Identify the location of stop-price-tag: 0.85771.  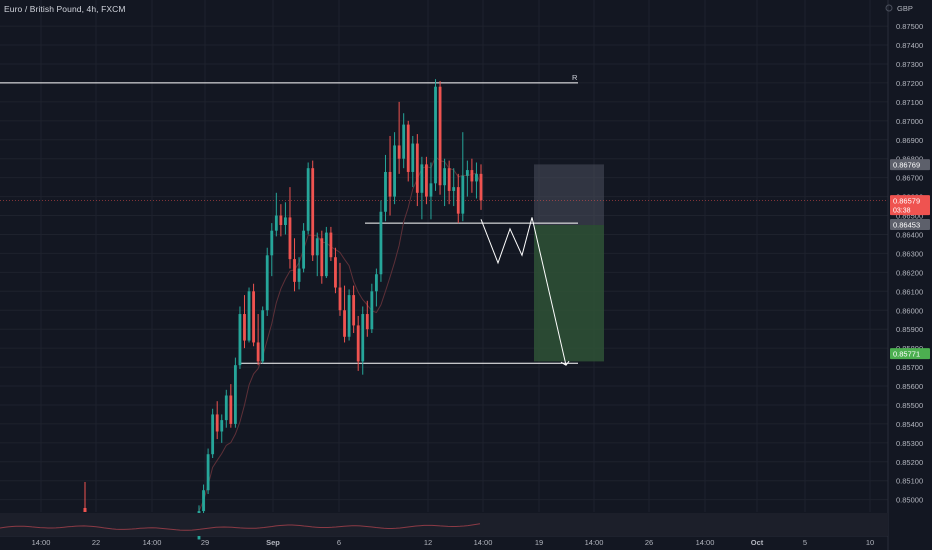
(910, 354).